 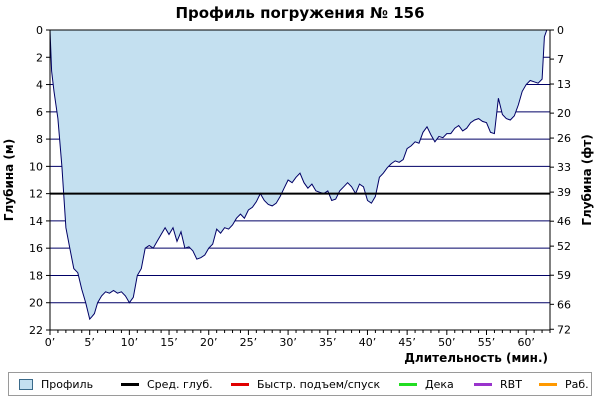 I want to click on y2-tick-label: 72, so click(x=564, y=329).